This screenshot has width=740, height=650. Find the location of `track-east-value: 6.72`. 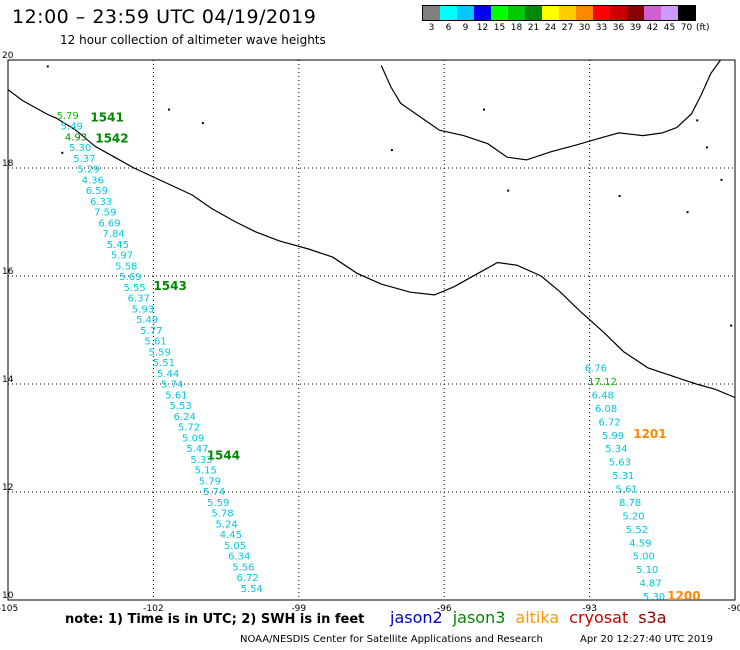

track-east-value: 6.72 is located at coordinates (609, 422).